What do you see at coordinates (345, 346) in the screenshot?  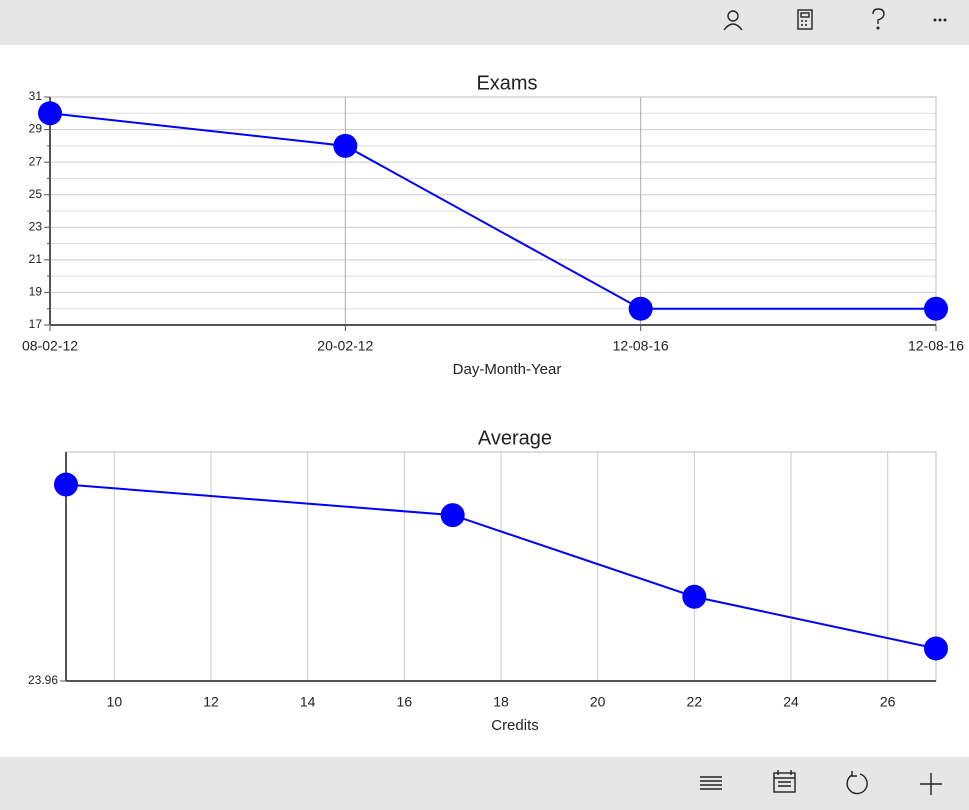 I see `x-tick-label: 20-02-12` at bounding box center [345, 346].